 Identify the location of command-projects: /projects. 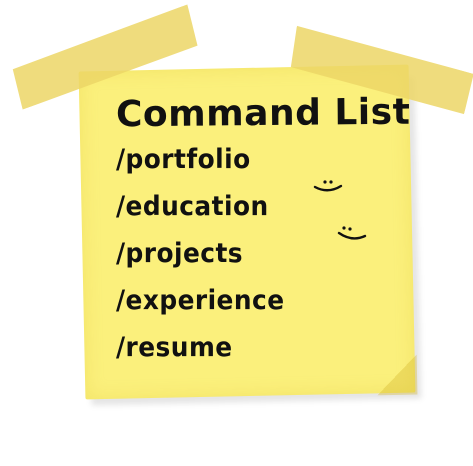
(180, 253).